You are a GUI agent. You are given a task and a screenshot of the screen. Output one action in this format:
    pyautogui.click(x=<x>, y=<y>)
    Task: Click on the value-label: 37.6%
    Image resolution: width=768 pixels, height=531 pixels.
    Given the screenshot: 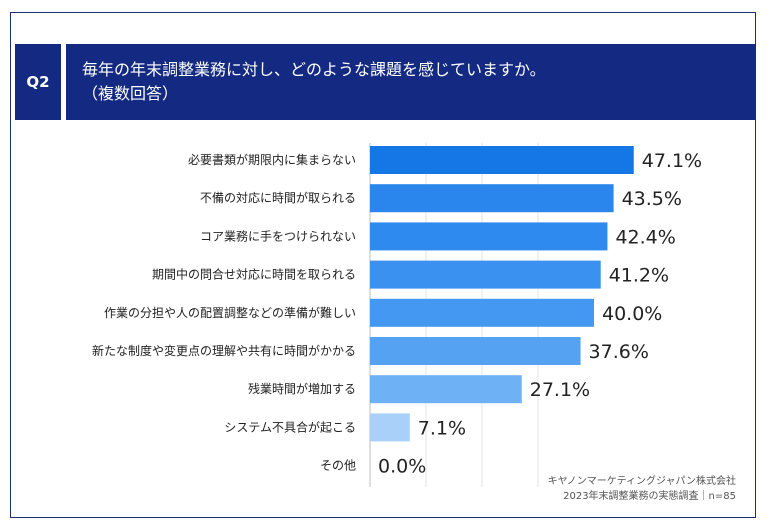 What is the action you would take?
    pyautogui.click(x=619, y=352)
    